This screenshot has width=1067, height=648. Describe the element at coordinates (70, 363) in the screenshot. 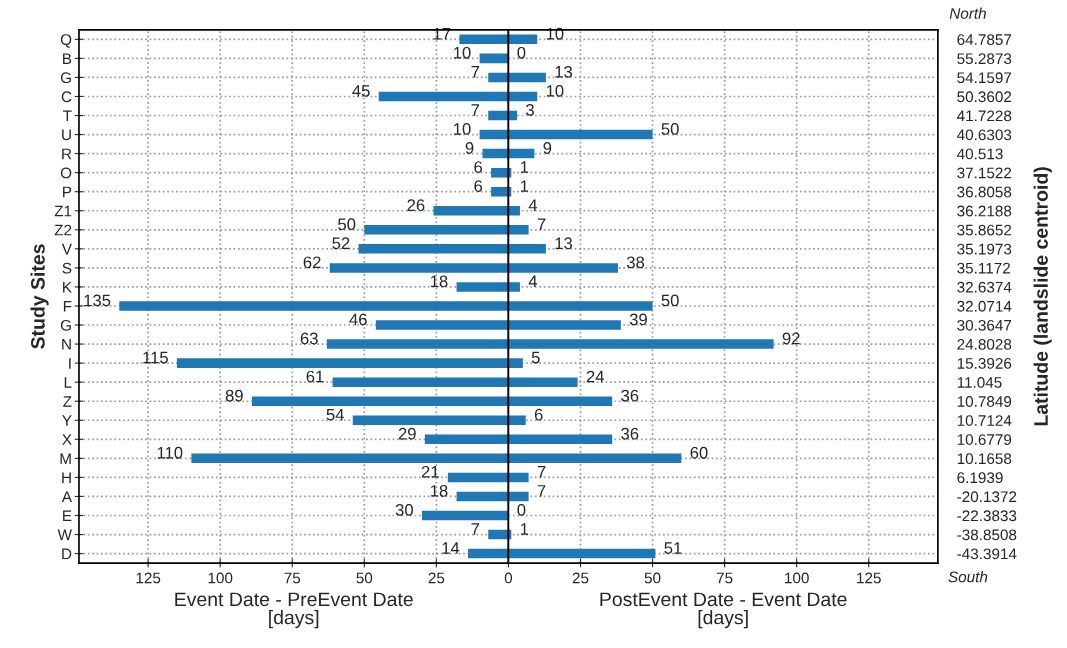

I see `y-tick-label: I` at that location.